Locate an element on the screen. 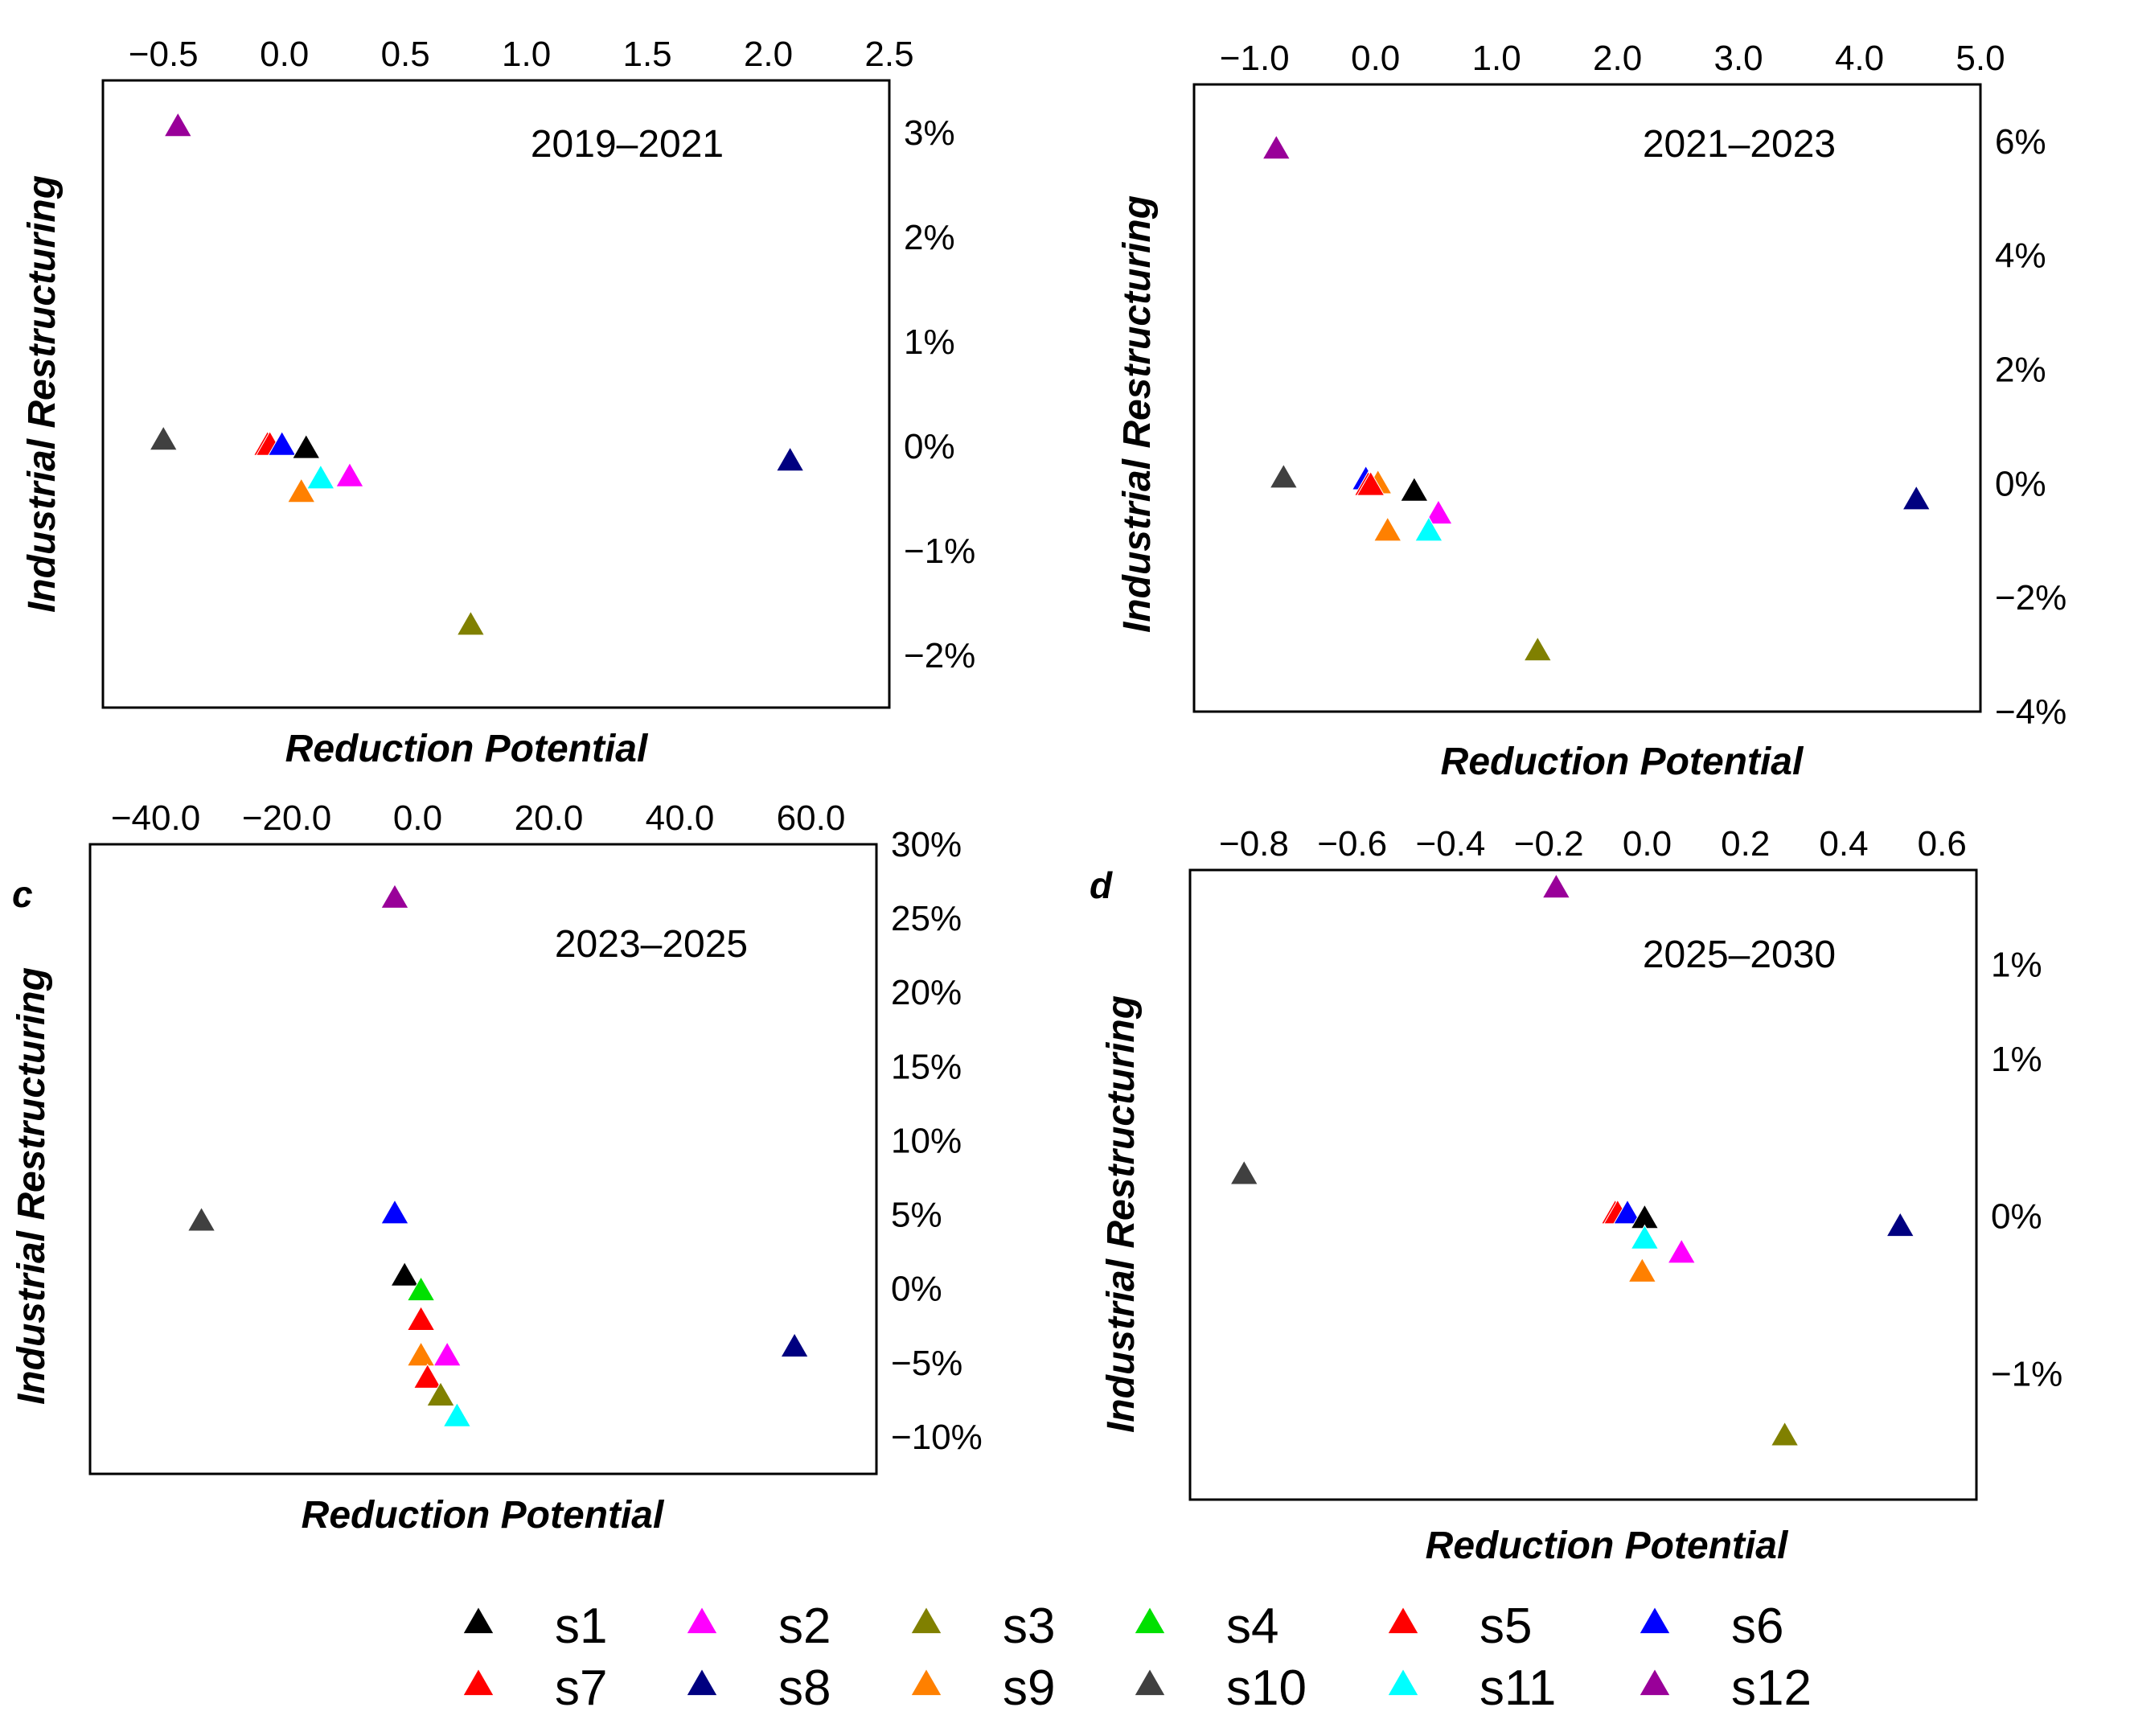 The height and width of the screenshot is (1736, 2130). legend-label-s5: s5 is located at coordinates (1506, 1626).